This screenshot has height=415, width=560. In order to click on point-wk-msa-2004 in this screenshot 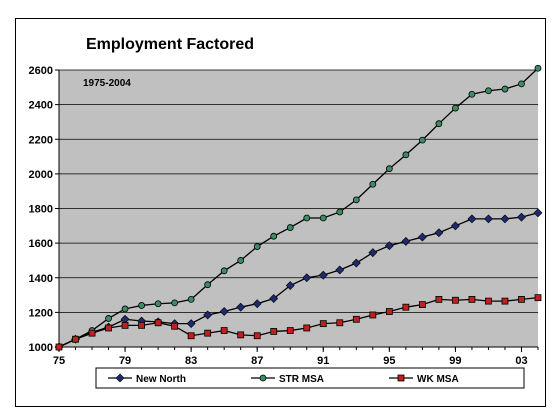, I will do `click(538, 298)`.